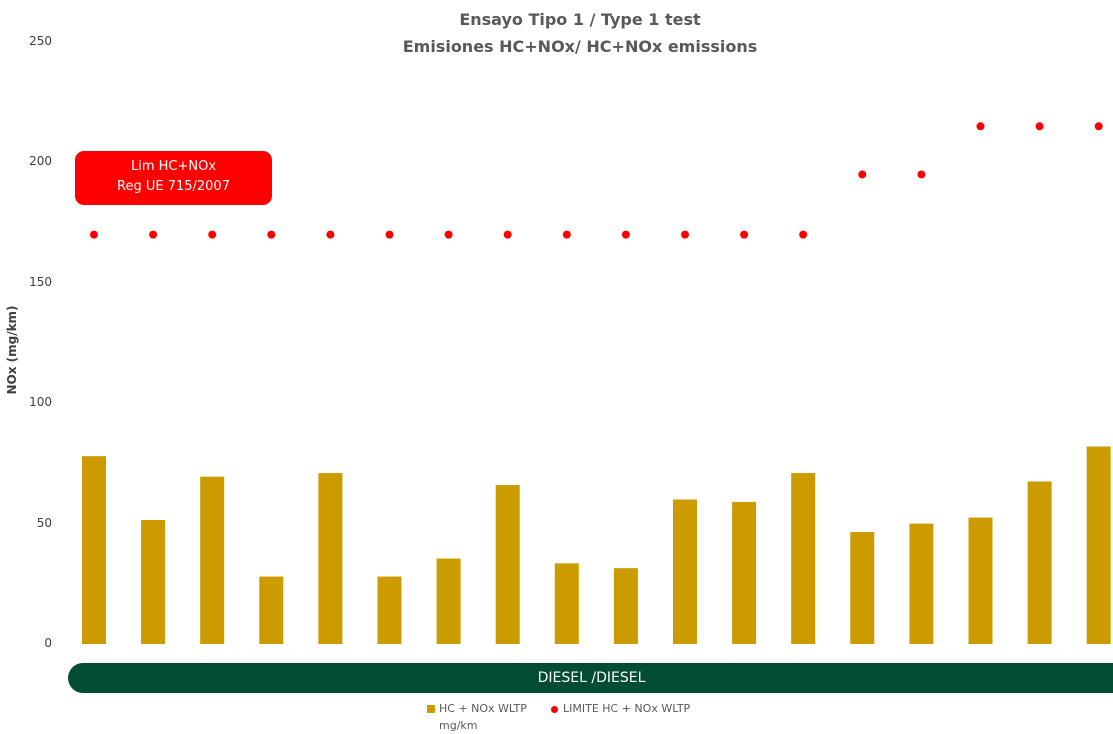 This screenshot has height=734, width=1113. Describe the element at coordinates (627, 708) in the screenshot. I see `legend-dot-label: LIMITE HC + NOx WLTP` at that location.